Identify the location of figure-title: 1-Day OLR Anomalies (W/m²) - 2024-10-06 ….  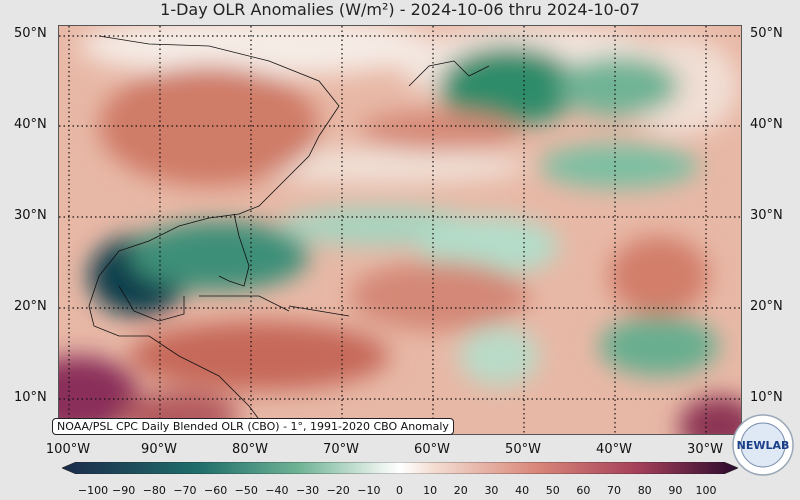
(400, 9).